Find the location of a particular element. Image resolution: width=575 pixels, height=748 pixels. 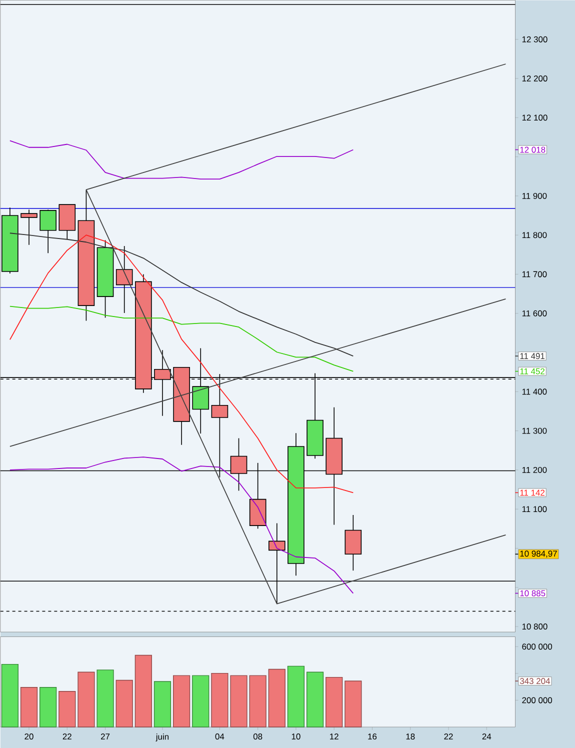

x-tick-label: 16 is located at coordinates (372, 737).